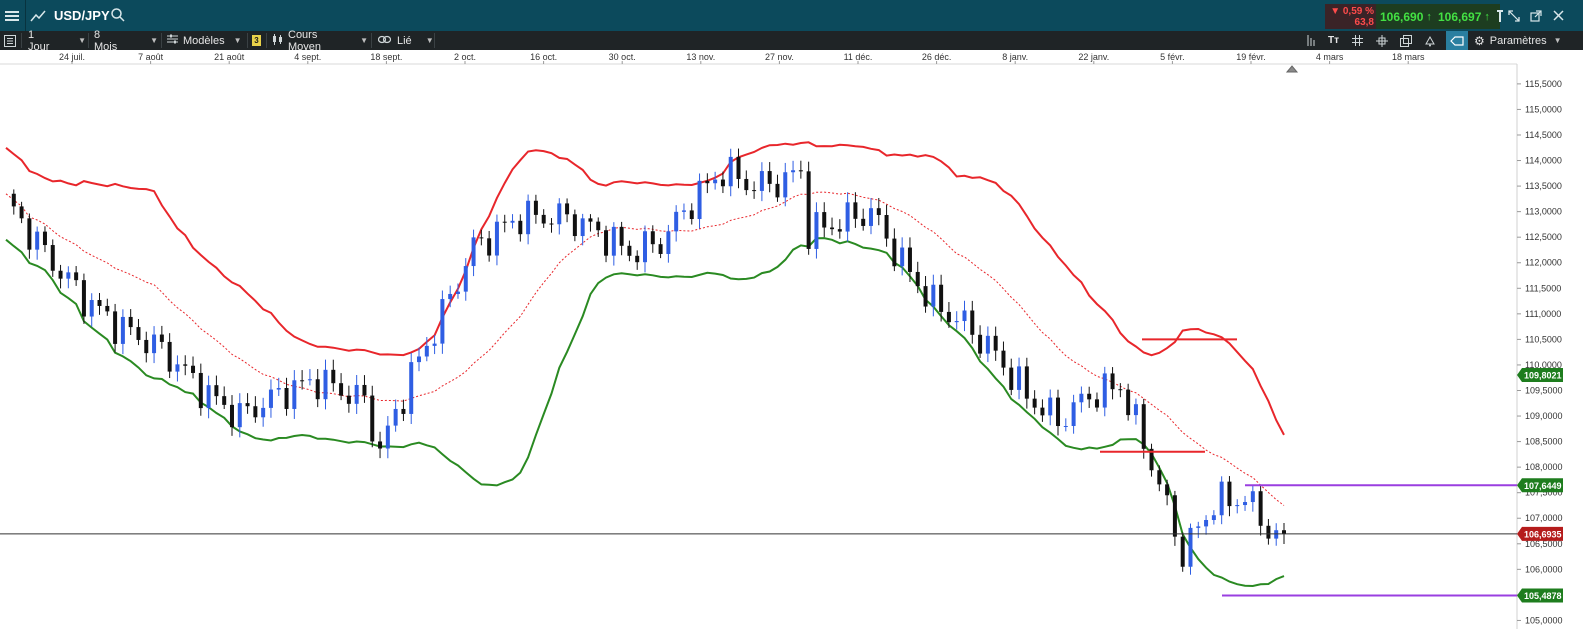  What do you see at coordinates (1360, 40) in the screenshot?
I see `grid-icon` at bounding box center [1360, 40].